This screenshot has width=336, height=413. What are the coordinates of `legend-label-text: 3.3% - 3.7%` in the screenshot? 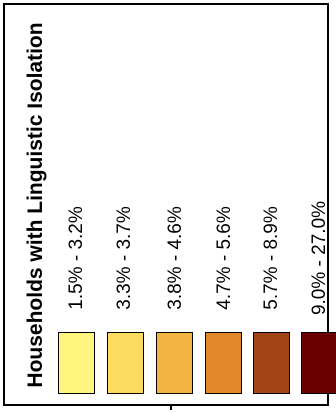 It's located at (124, 258).